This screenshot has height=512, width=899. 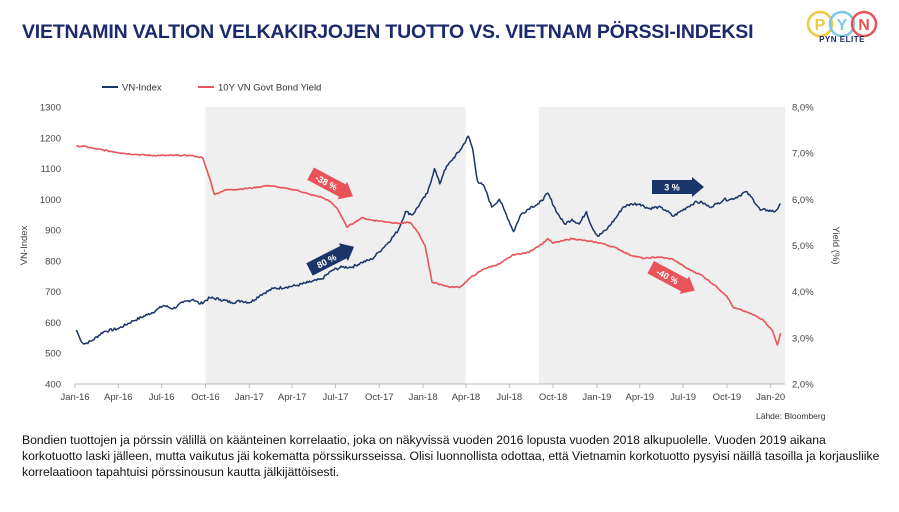 I want to click on legend-label: 10Y VN Govt Bond Yield, so click(x=269, y=88).